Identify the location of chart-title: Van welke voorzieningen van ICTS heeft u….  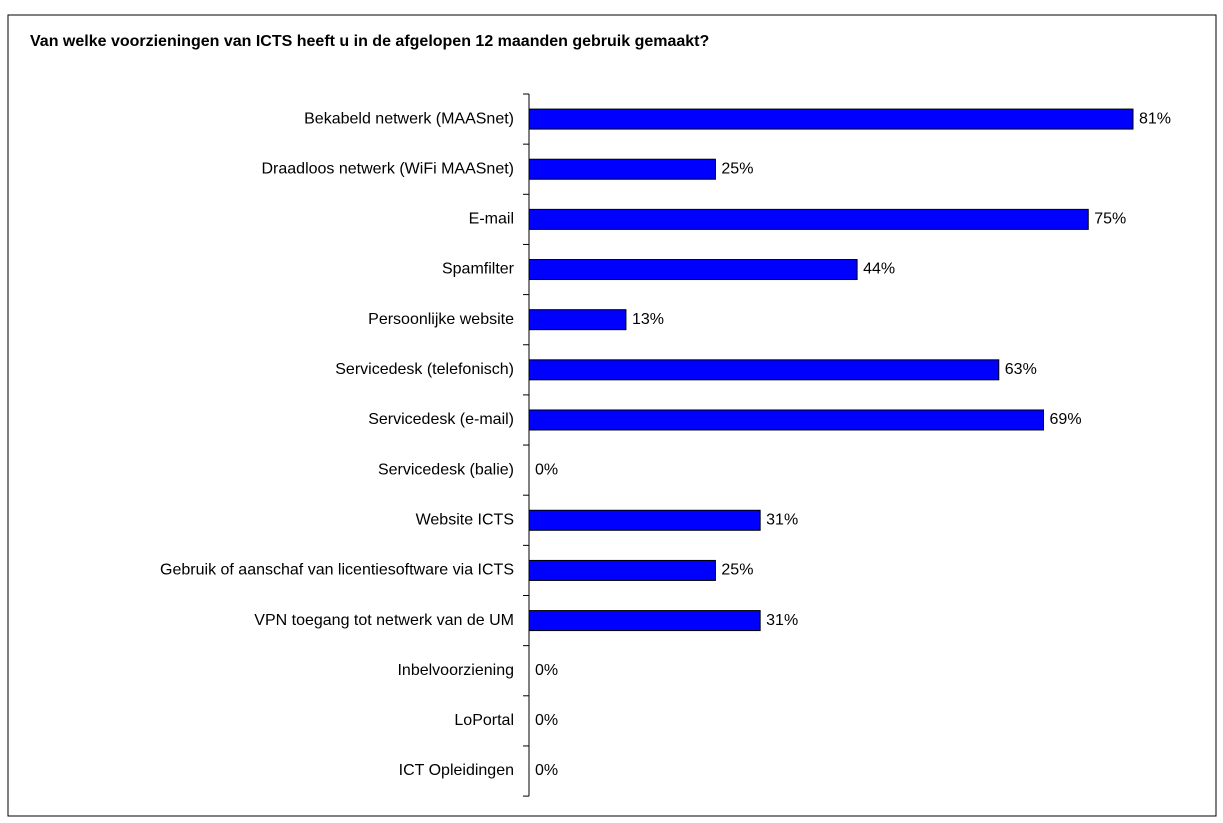
(369, 41).